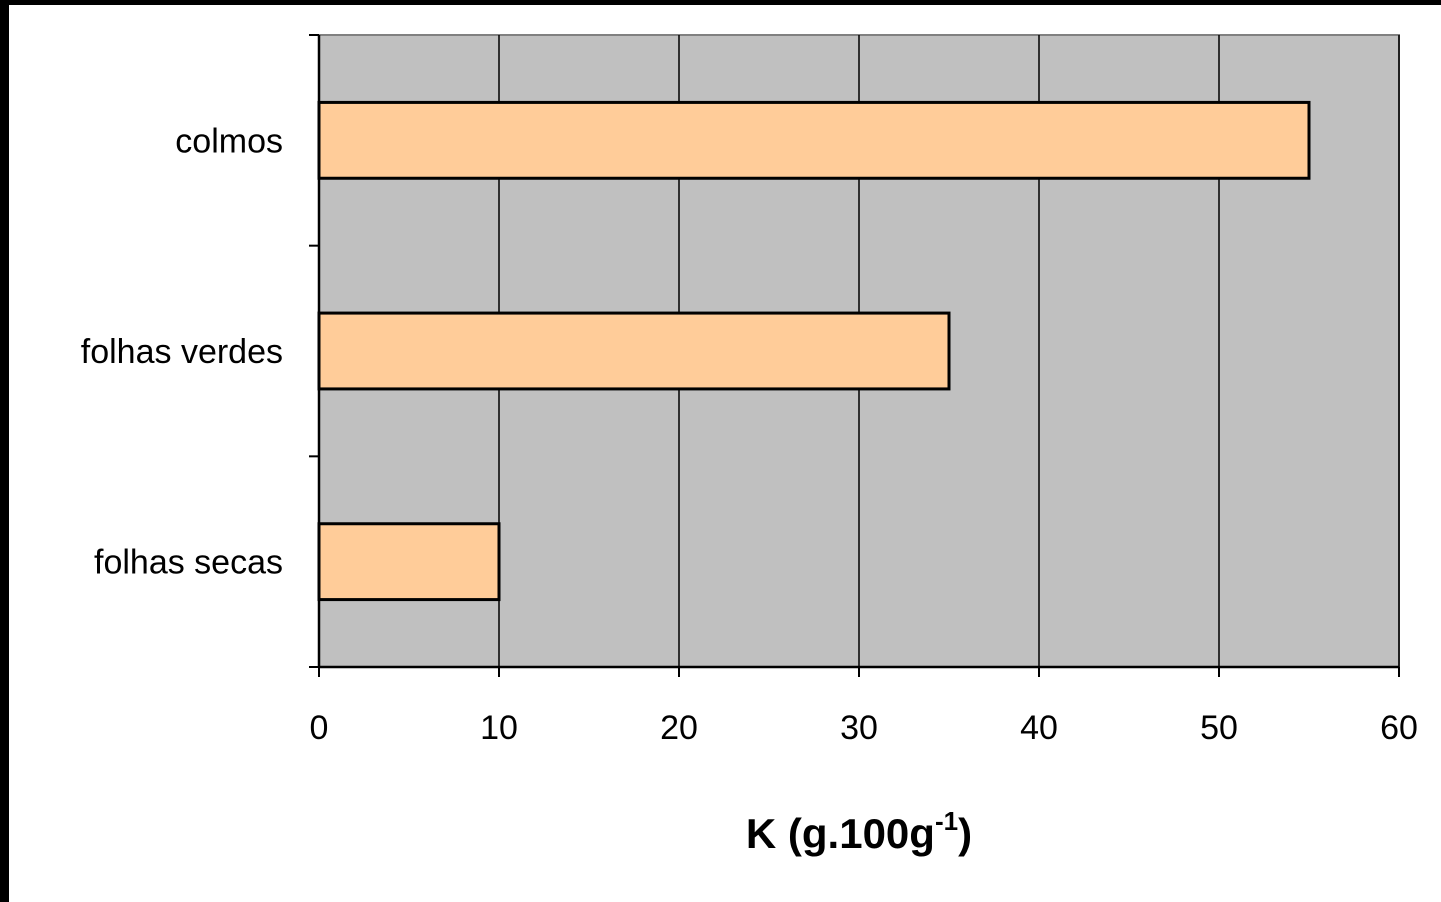  I want to click on category-label-colmos: colmos, so click(229, 141).